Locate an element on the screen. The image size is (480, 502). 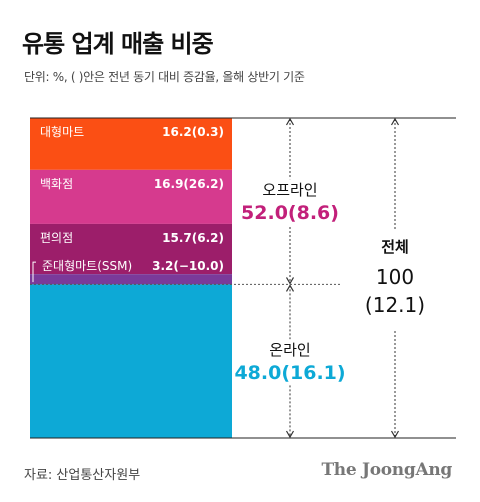
total-label-bg is located at coordinates (395, 280).